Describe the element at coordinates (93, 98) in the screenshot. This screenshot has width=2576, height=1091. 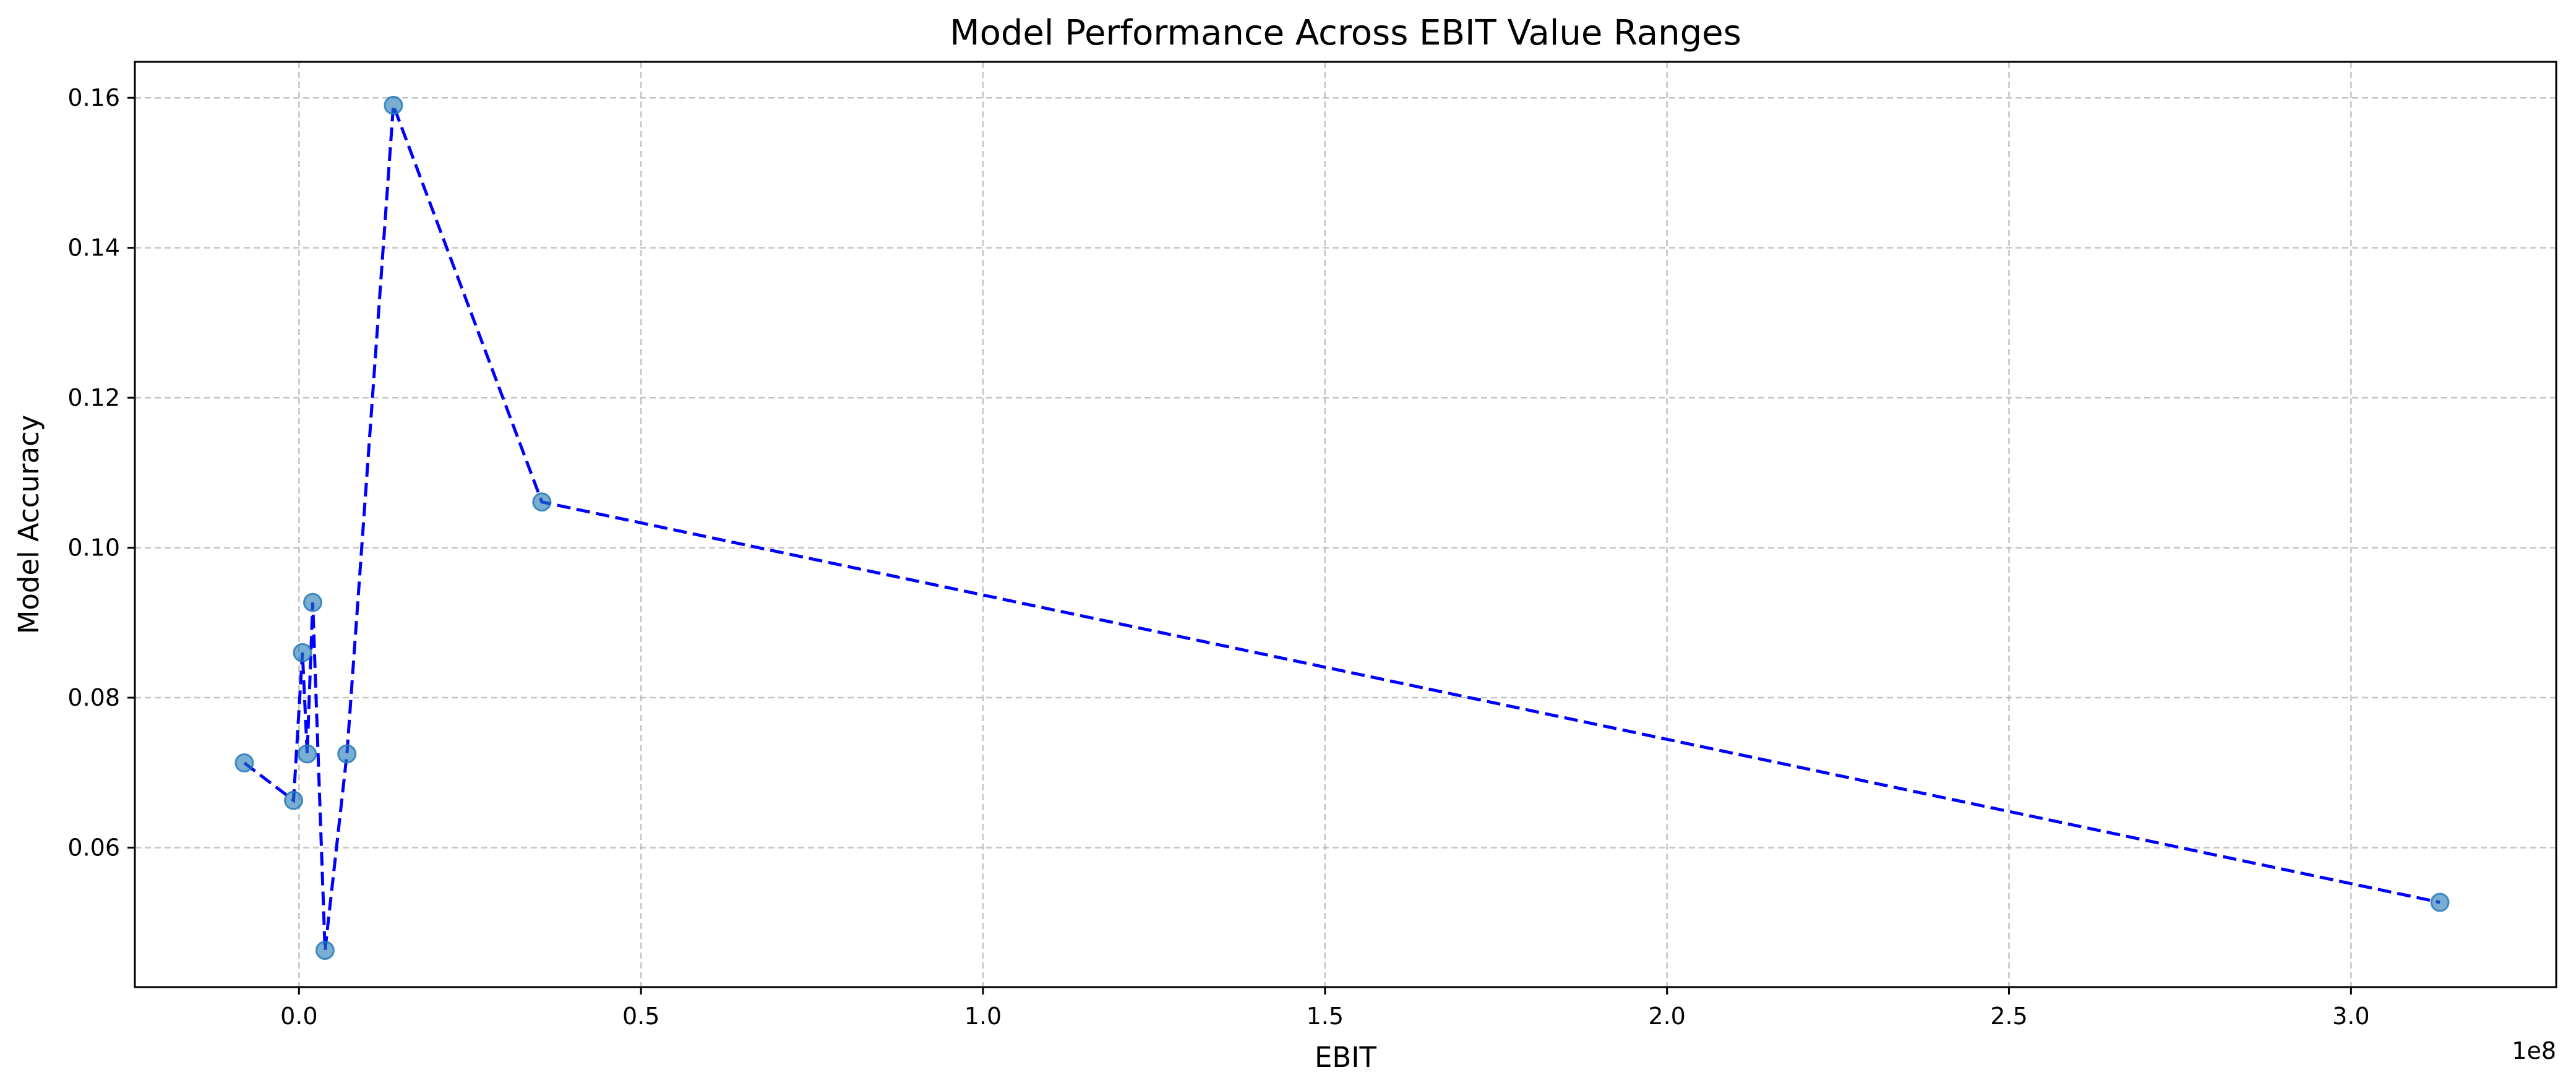
I see `y-tick-label: 0.16` at that location.